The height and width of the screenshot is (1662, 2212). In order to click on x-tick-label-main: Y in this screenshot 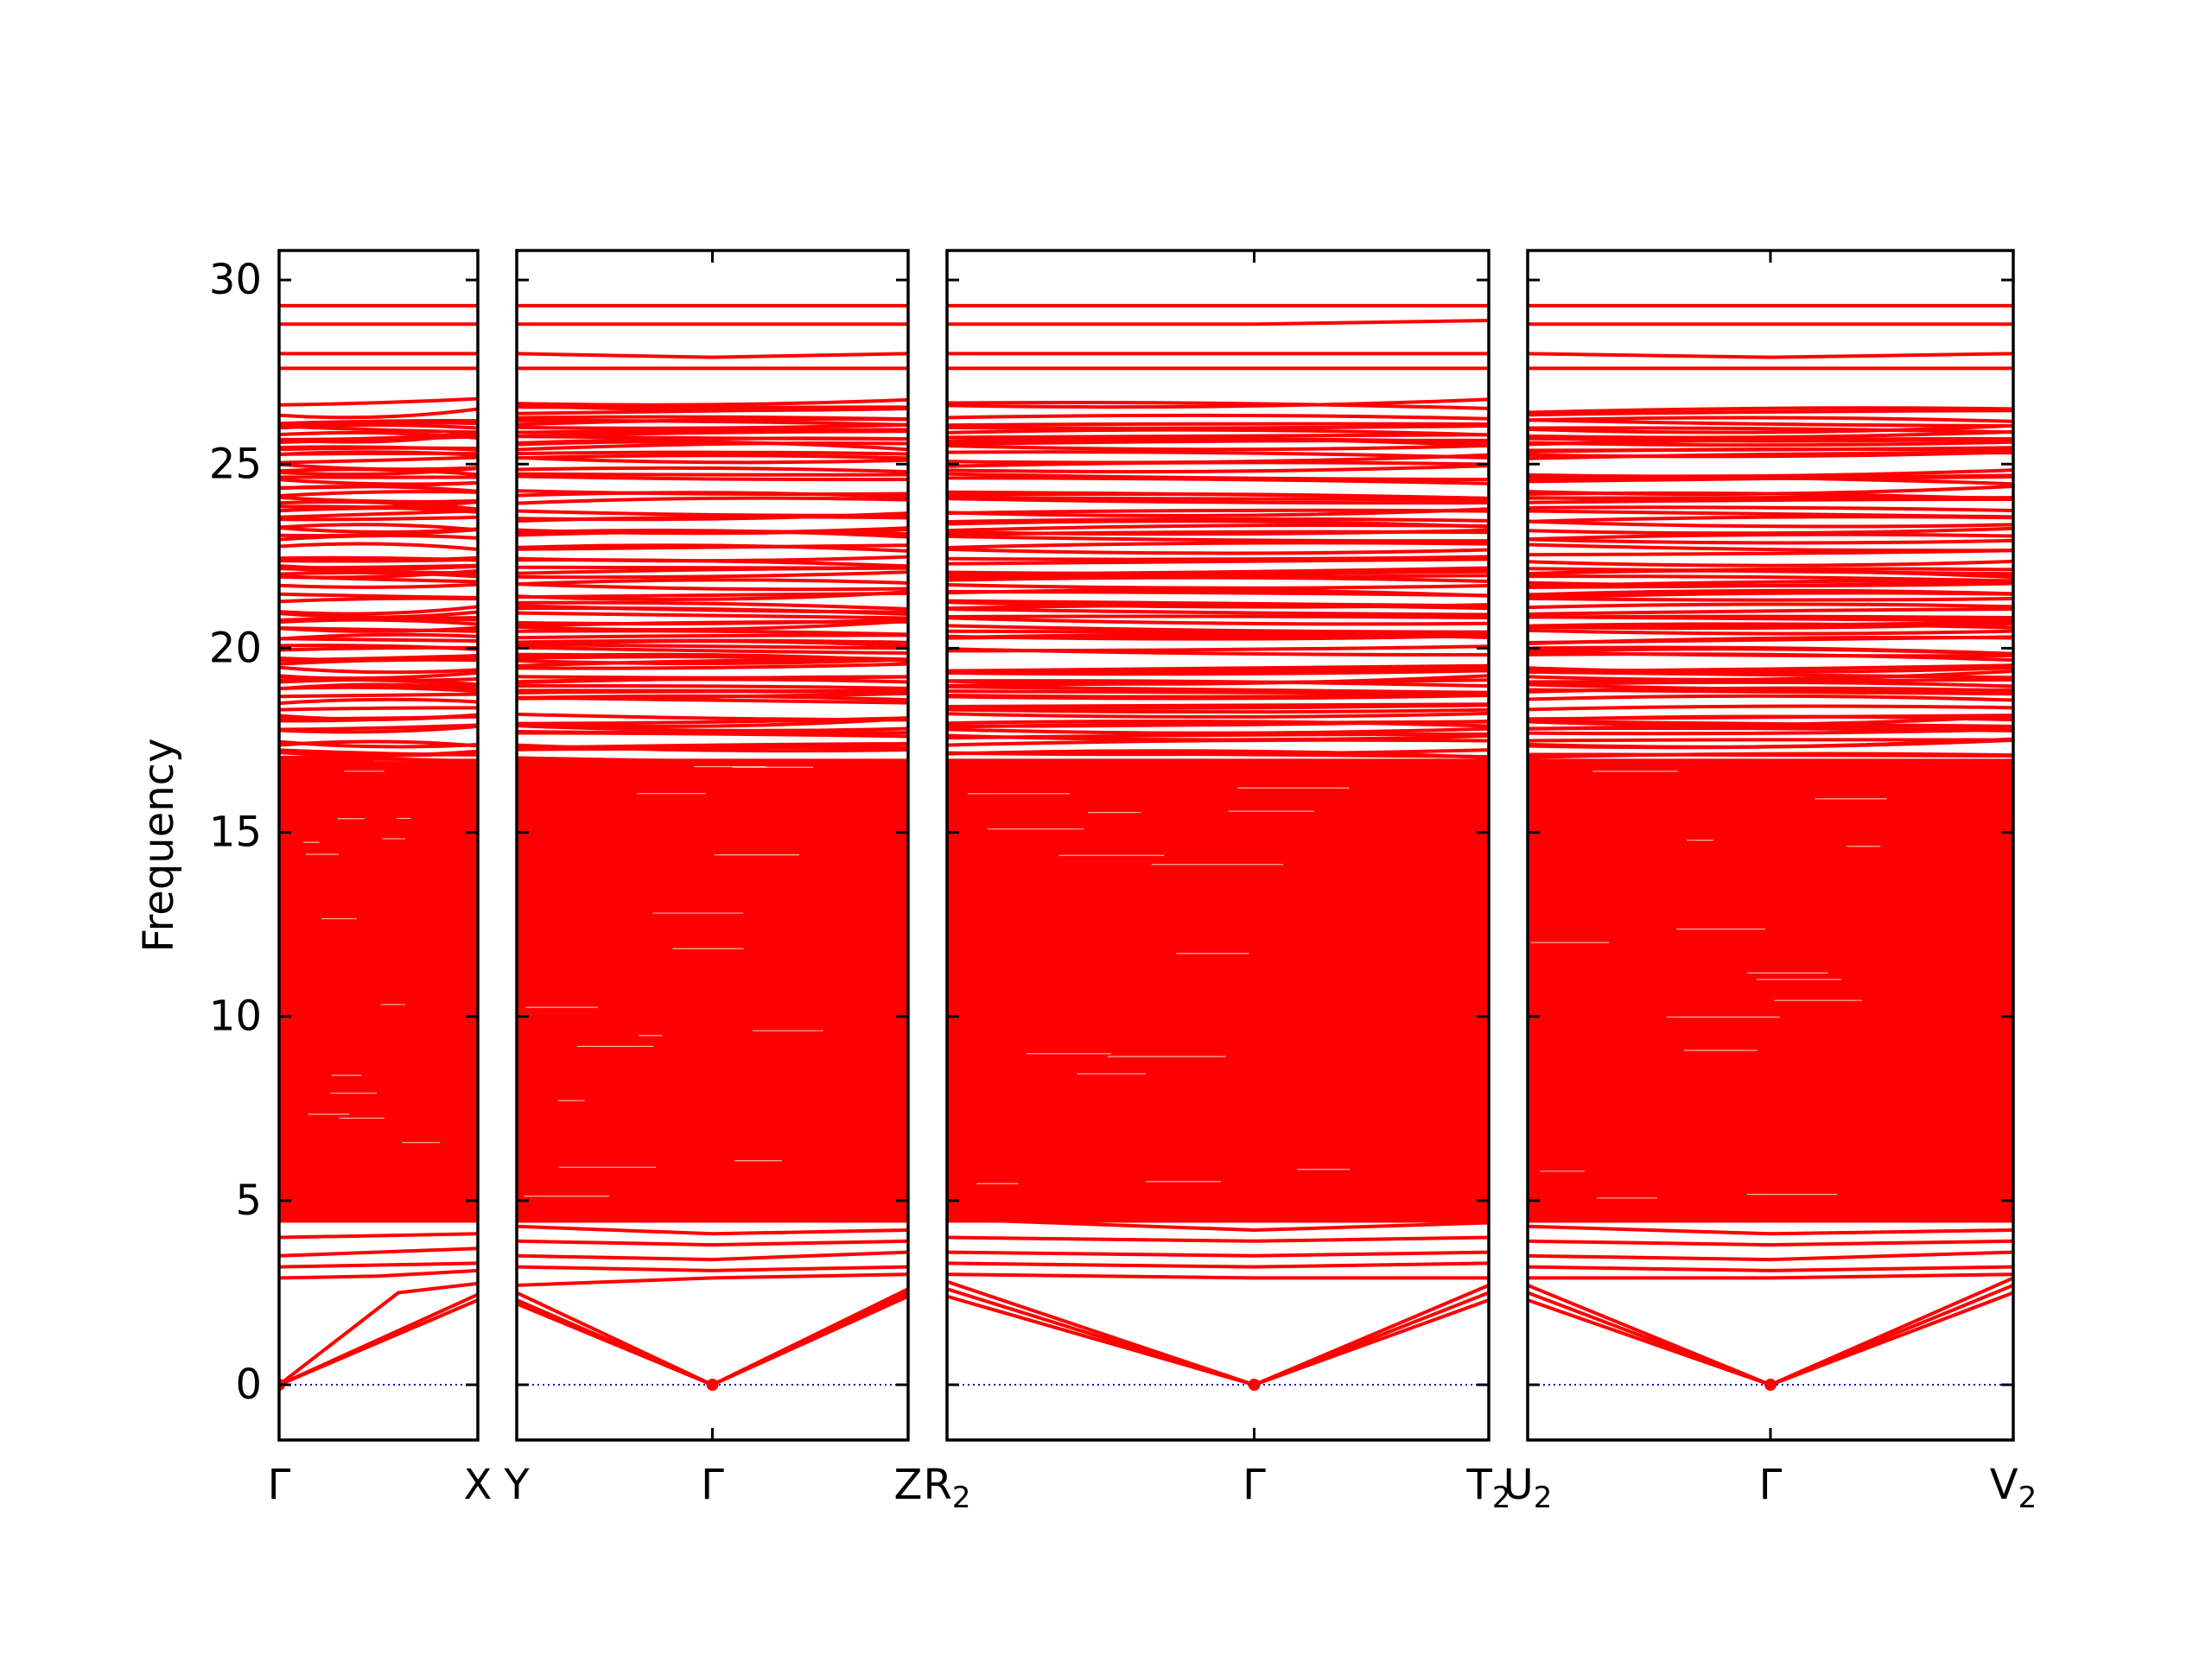, I will do `click(516, 1485)`.